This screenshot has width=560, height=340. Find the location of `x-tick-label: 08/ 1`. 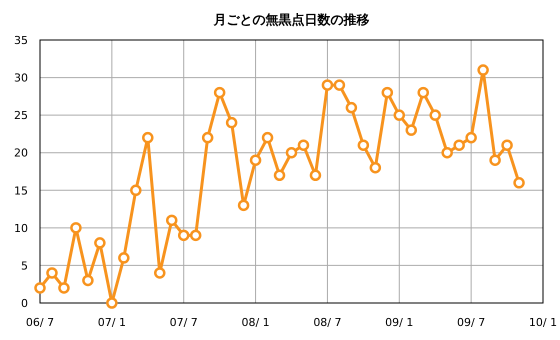

x-tick-label: 08/ 1 is located at coordinates (255, 322).